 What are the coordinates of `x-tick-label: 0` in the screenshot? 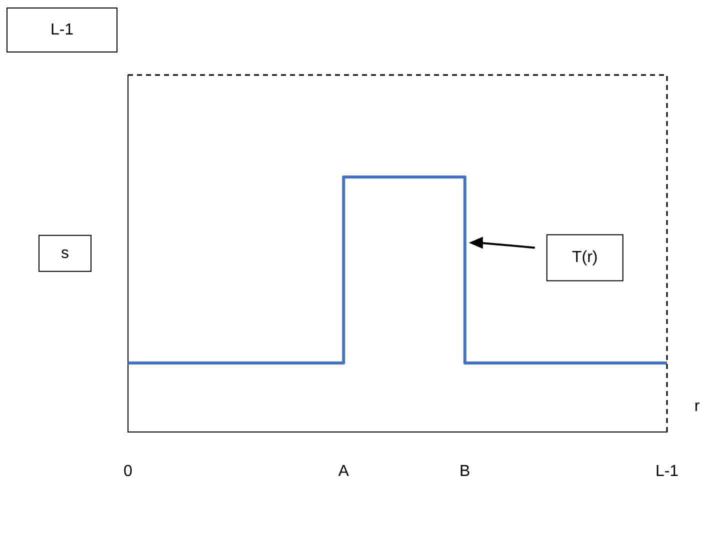 It's located at (128, 471).